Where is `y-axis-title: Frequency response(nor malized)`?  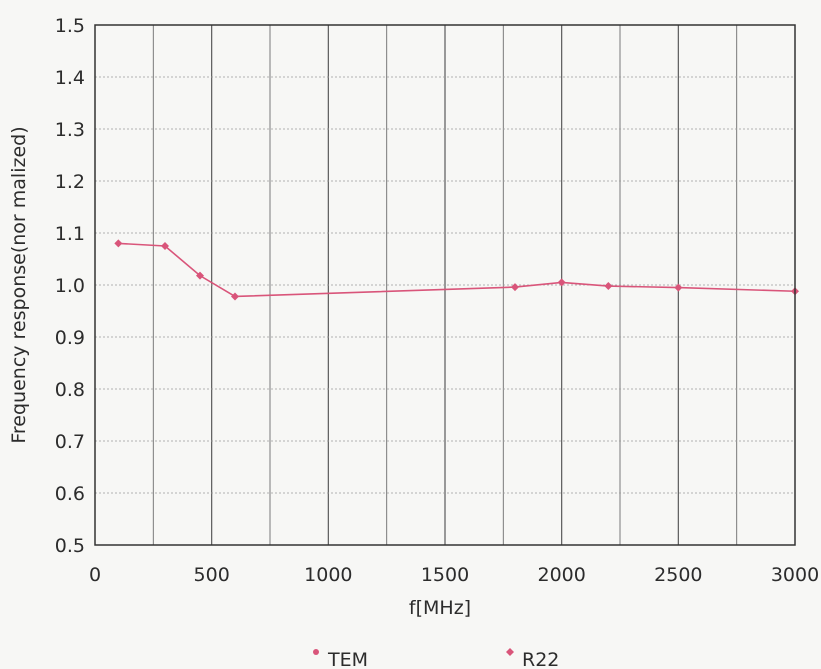
y-axis-title: Frequency response(nor malized) is located at coordinates (19, 284).